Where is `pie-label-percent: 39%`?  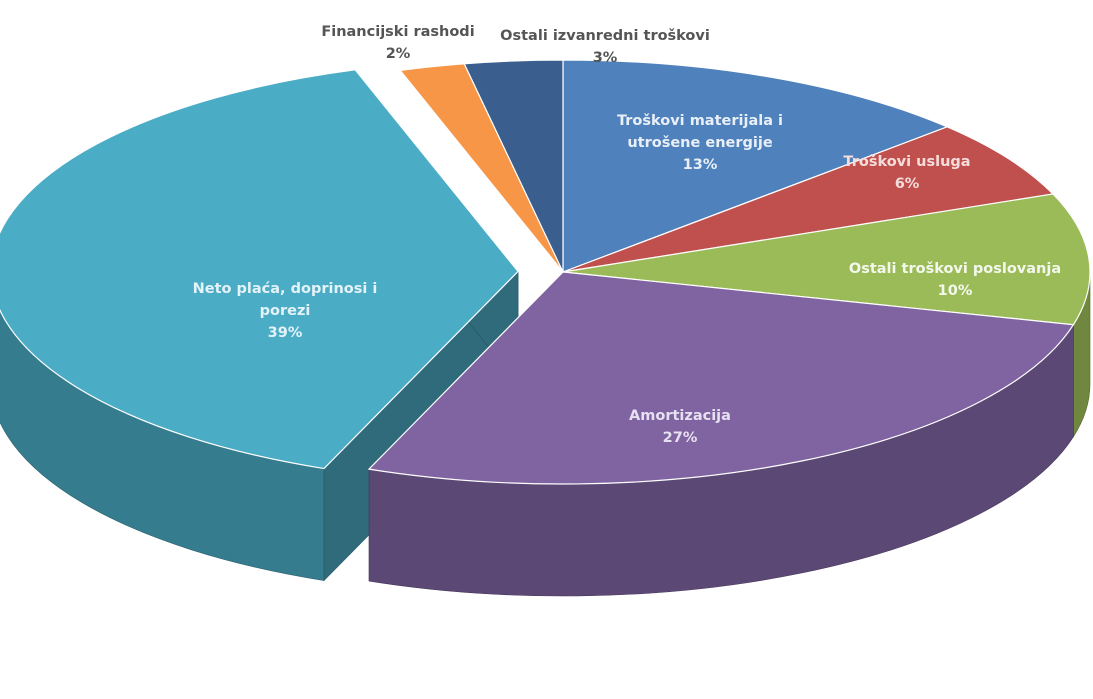
pie-label-percent: 39% is located at coordinates (285, 333).